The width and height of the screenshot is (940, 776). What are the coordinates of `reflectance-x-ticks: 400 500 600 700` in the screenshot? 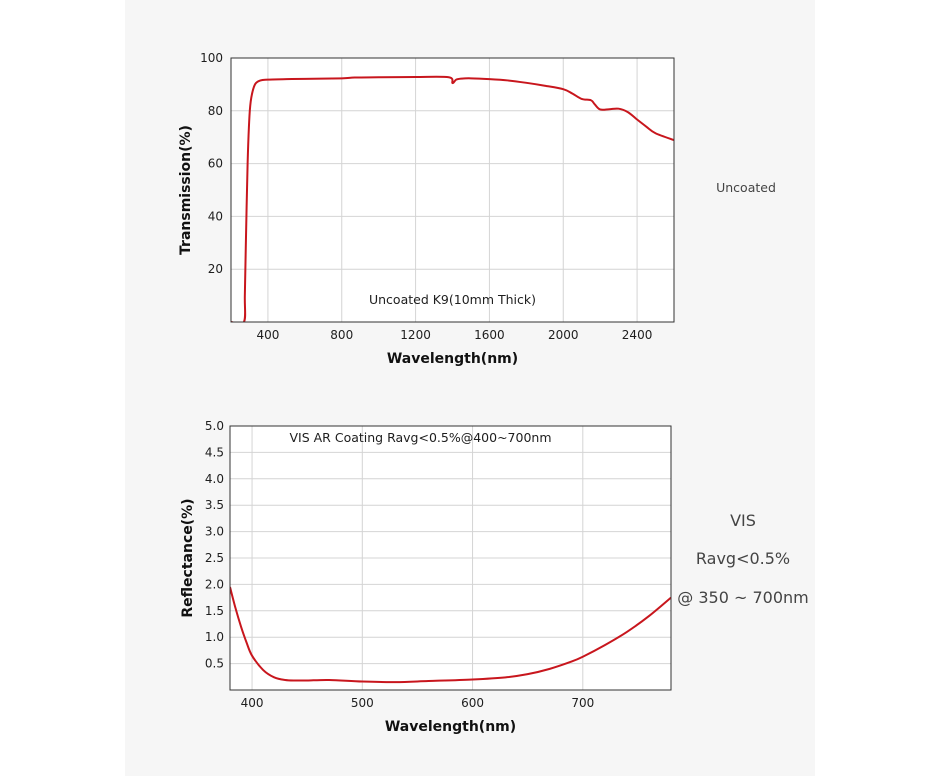 It's located at (418, 703).